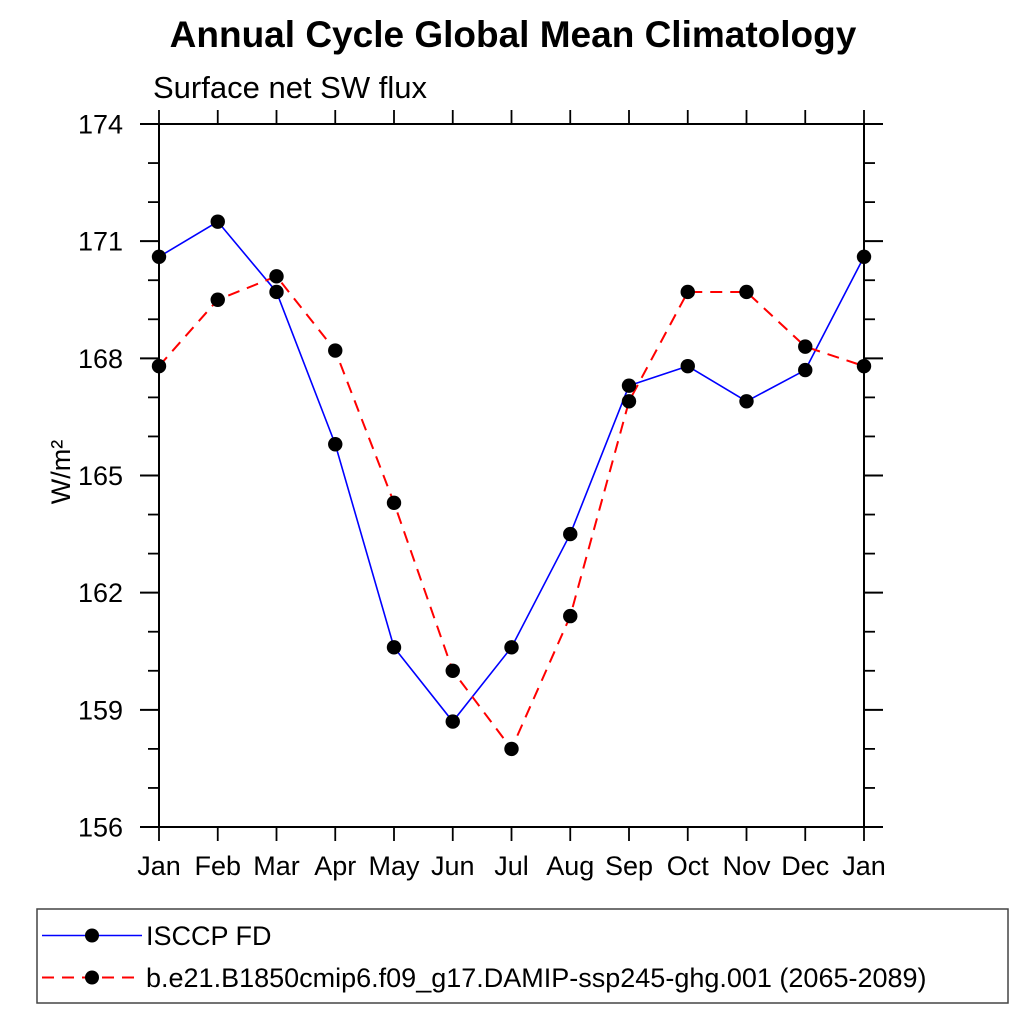 The image size is (1024, 1024). What do you see at coordinates (100, 242) in the screenshot?
I see `y-tick-label: 171` at bounding box center [100, 242].